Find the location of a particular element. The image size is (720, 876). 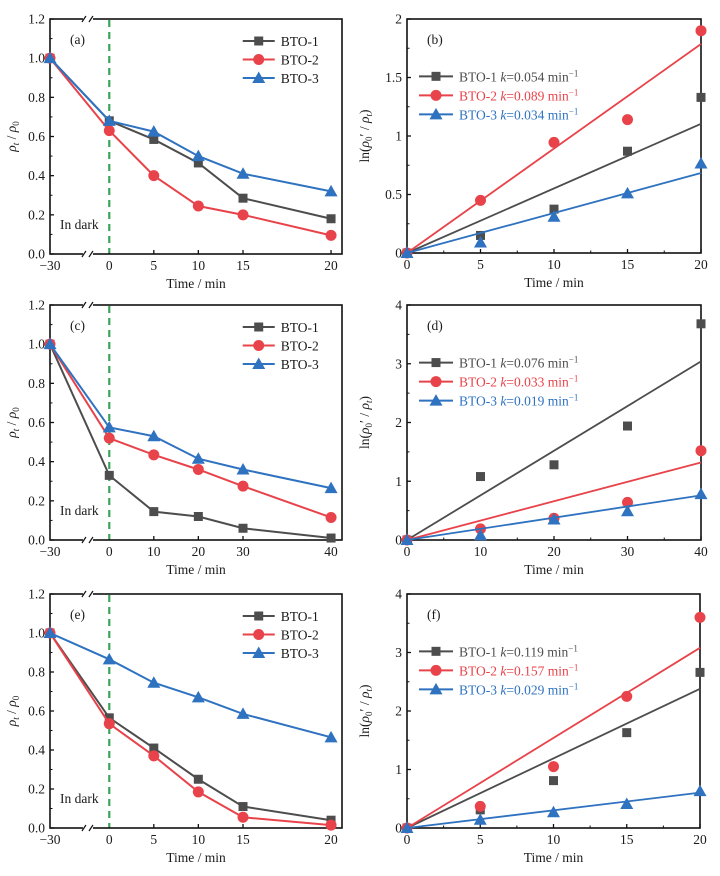

legend-item-bto-1: BTO-1 k=0.119 min−1 is located at coordinates (498, 651).